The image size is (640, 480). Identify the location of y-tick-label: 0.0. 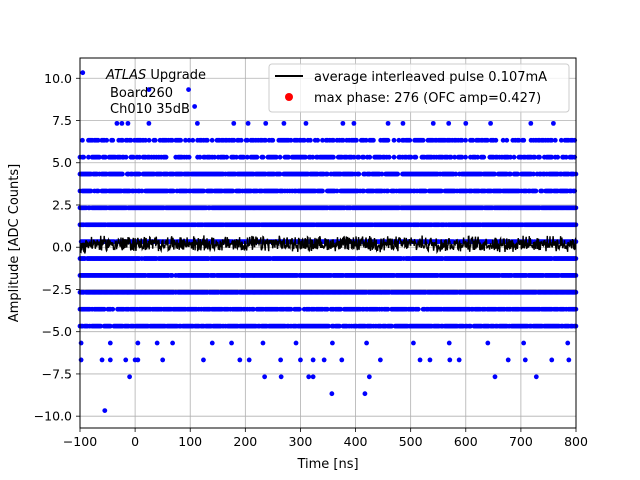
(62, 247).